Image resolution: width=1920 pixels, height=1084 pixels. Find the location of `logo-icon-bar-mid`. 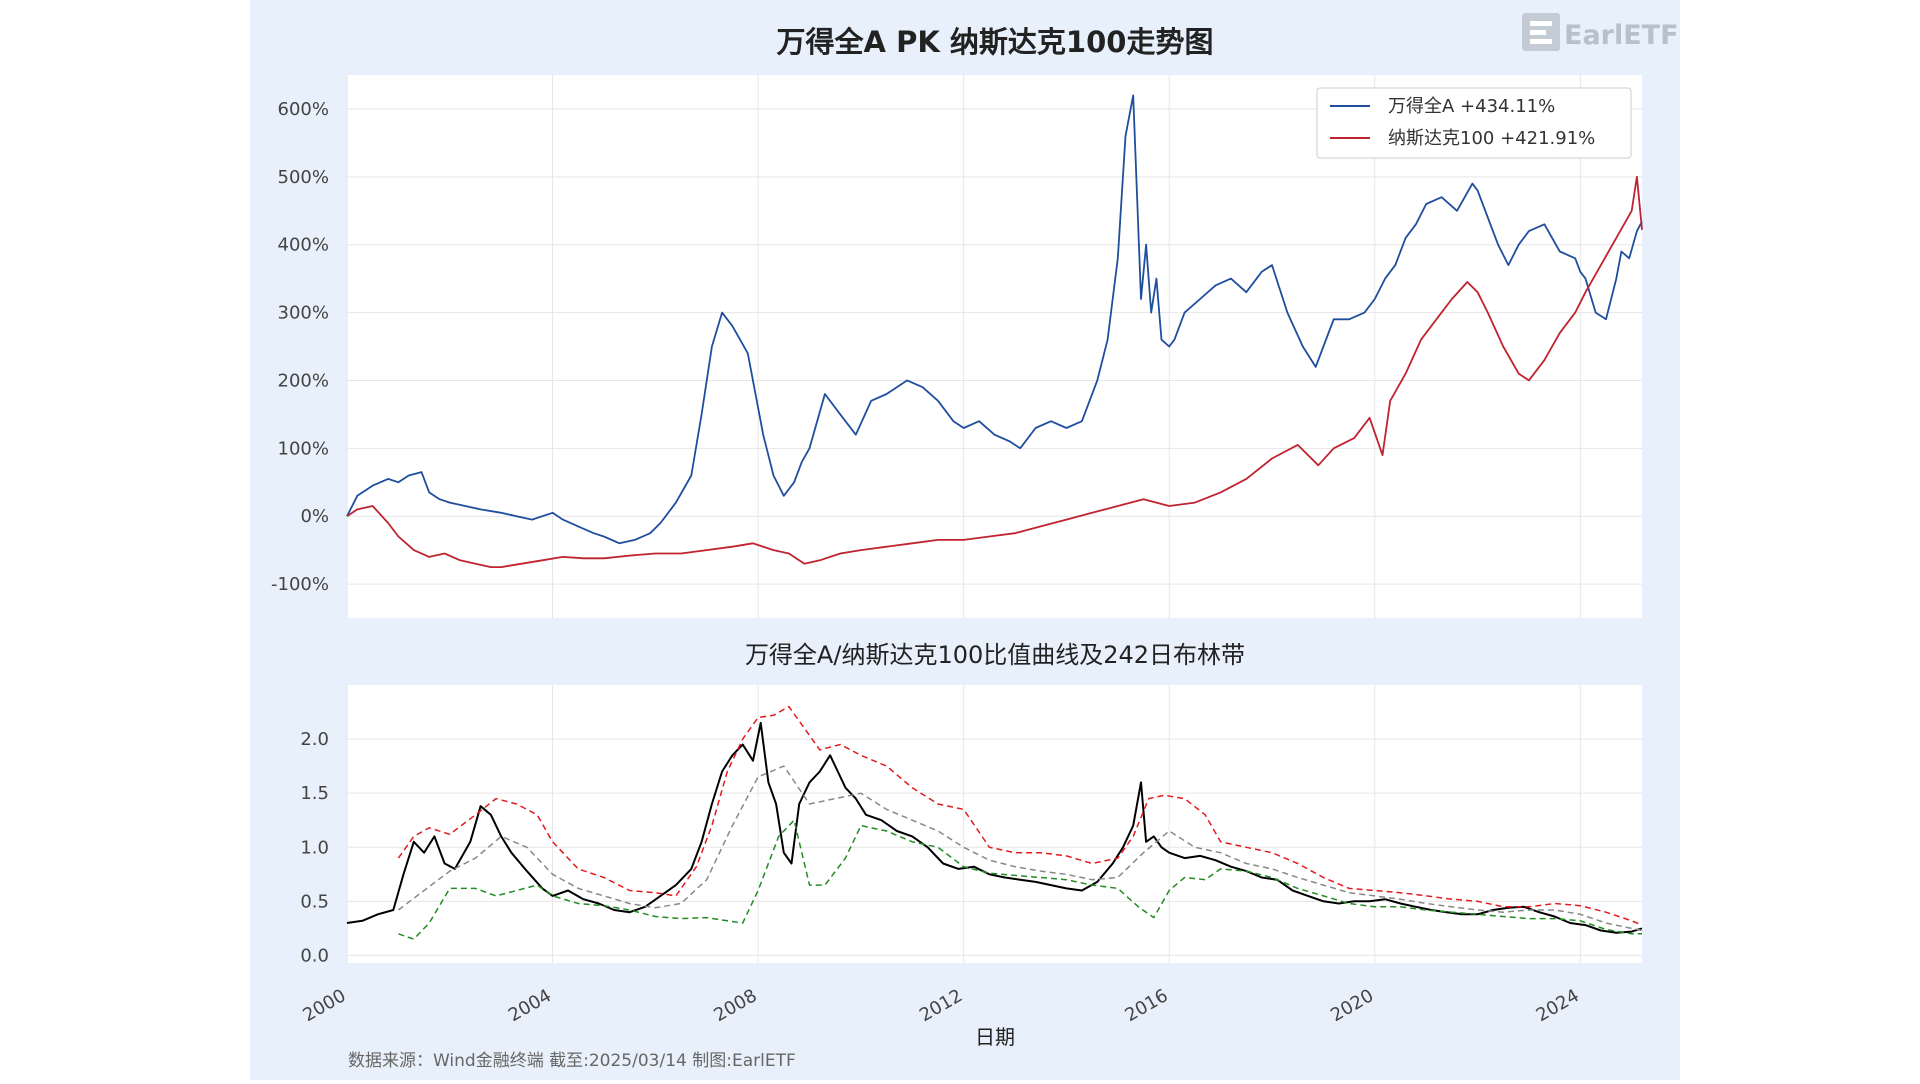

logo-icon-bar-mid is located at coordinates (1538, 32).